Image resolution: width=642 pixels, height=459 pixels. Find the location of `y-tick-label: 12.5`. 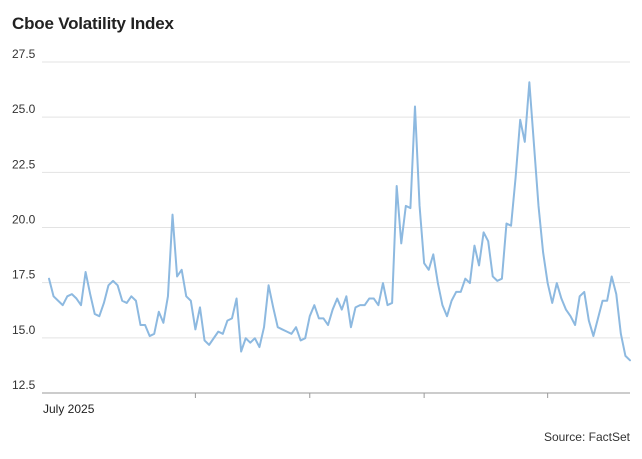

y-tick-label: 12.5 is located at coordinates (24, 385).